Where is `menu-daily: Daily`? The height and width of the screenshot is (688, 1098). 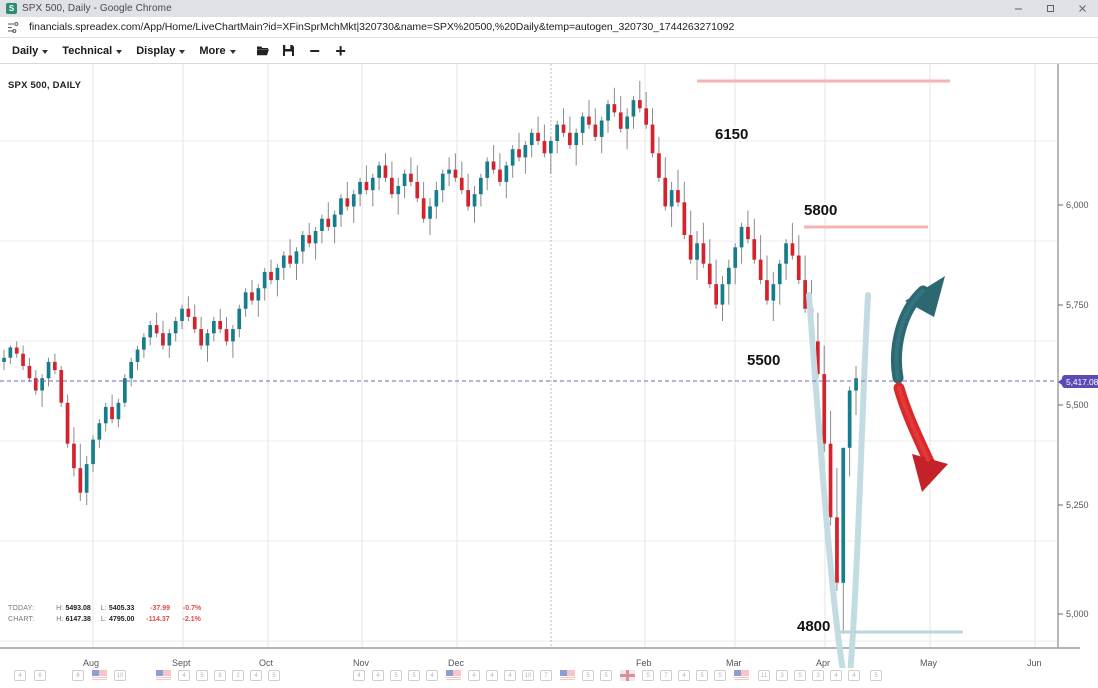
menu-daily: Daily is located at coordinates (30, 51).